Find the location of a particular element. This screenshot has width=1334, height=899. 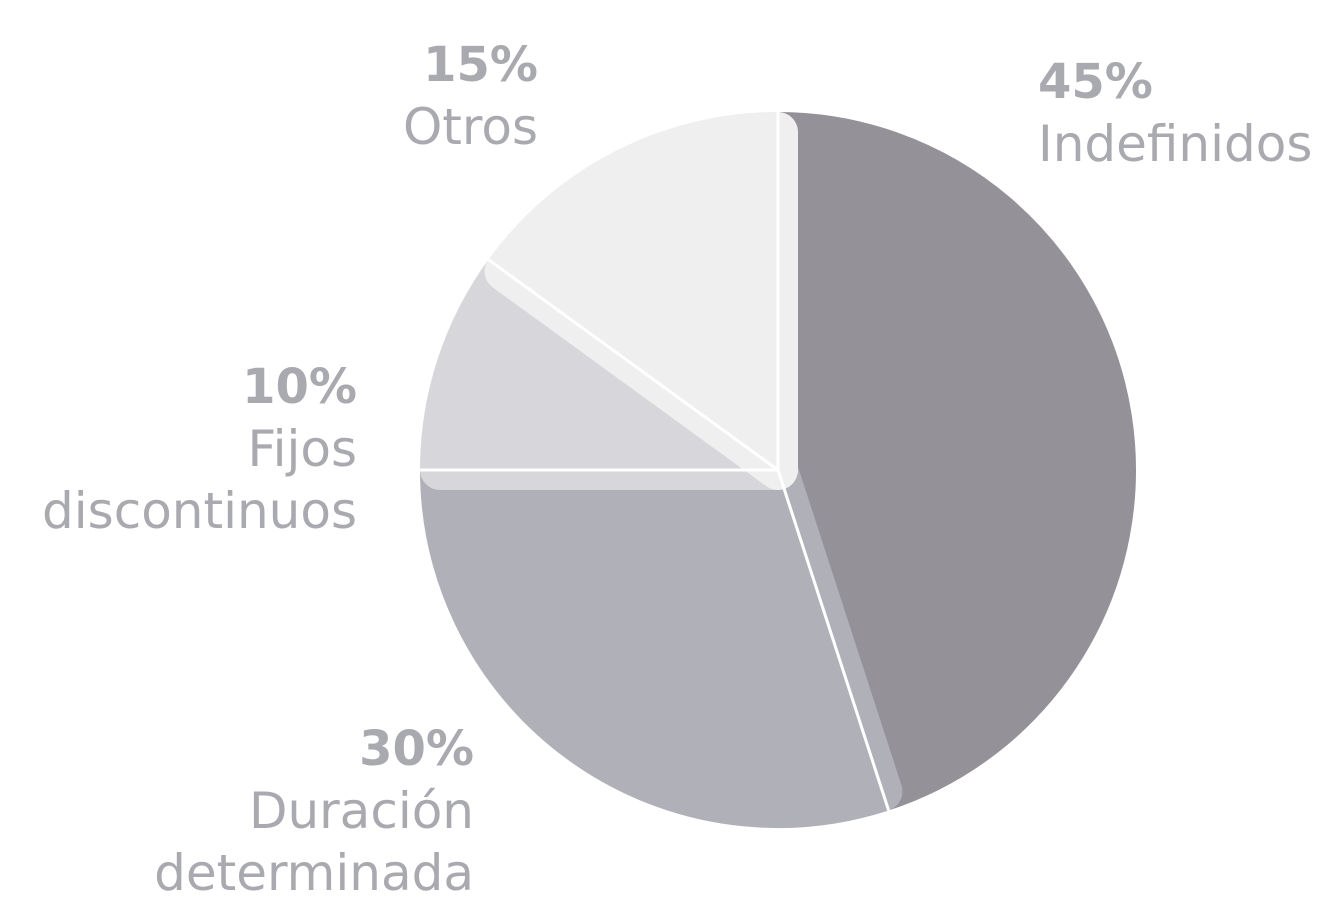

category-label: Duración determinada is located at coordinates (314, 840).